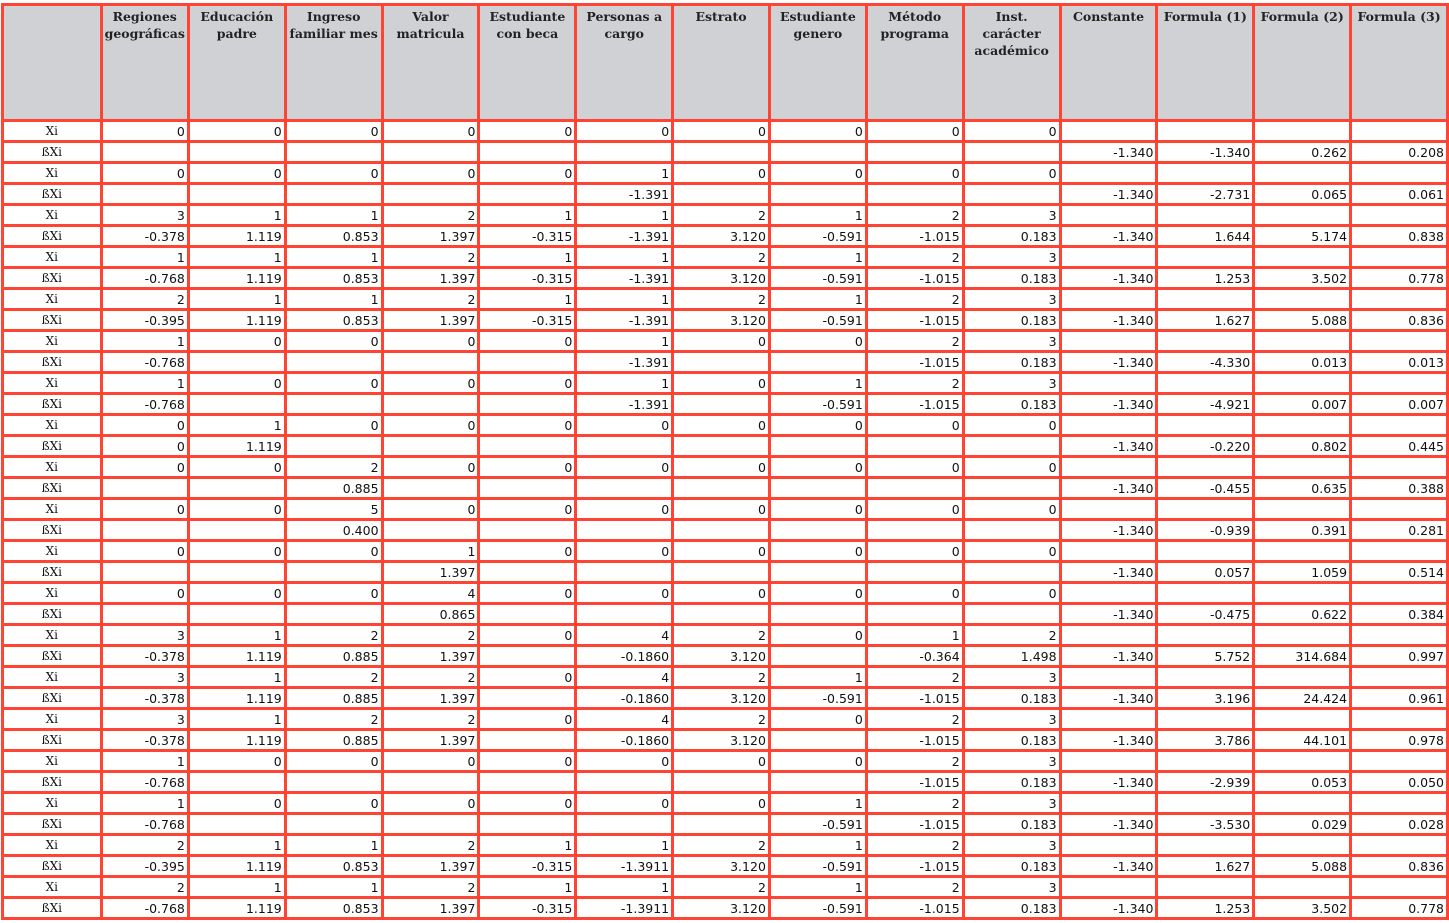 This screenshot has height=923, width=1449. Describe the element at coordinates (1302, 698) in the screenshot. I see `table-cell: 24.424` at that location.